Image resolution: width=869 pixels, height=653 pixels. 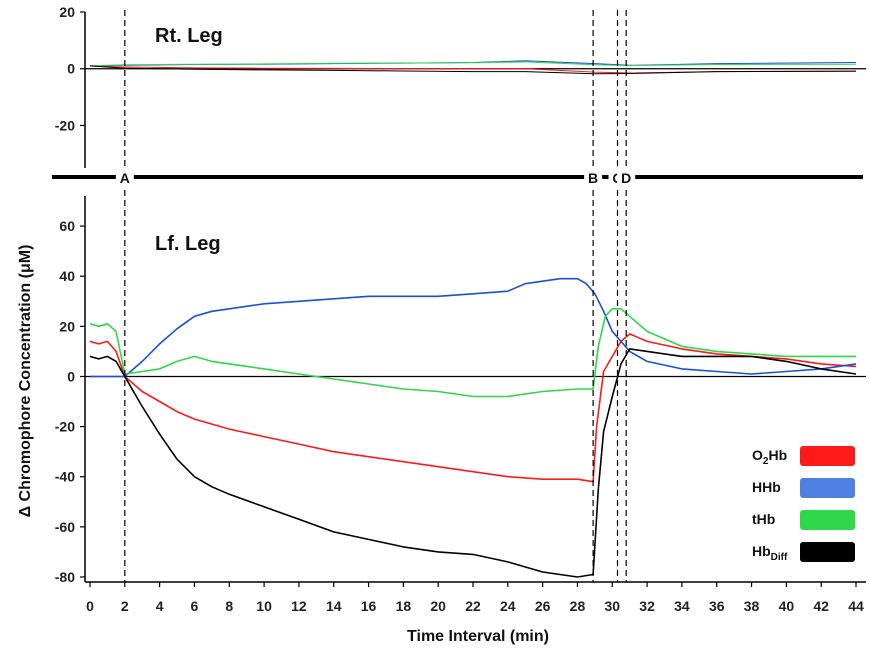 I want to click on x-tick-label: 14, so click(x=334, y=606).